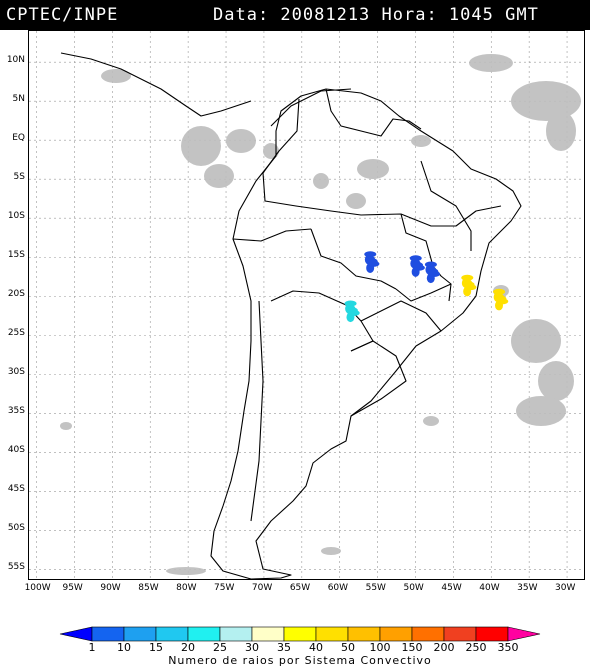  What do you see at coordinates (186, 588) in the screenshot?
I see `longitude-tick-label: 80W` at bounding box center [186, 588].